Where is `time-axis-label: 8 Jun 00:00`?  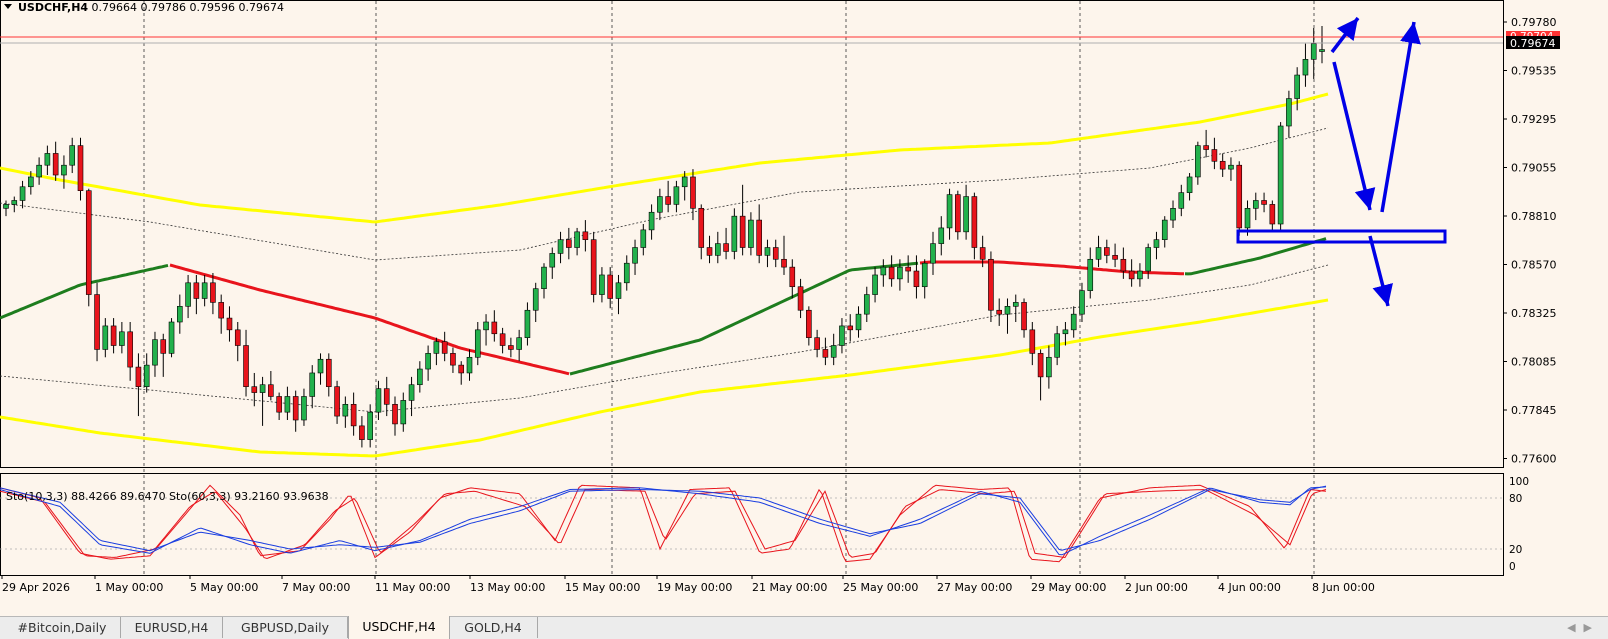
time-axis-label: 8 Jun 00:00 is located at coordinates (1343, 587).